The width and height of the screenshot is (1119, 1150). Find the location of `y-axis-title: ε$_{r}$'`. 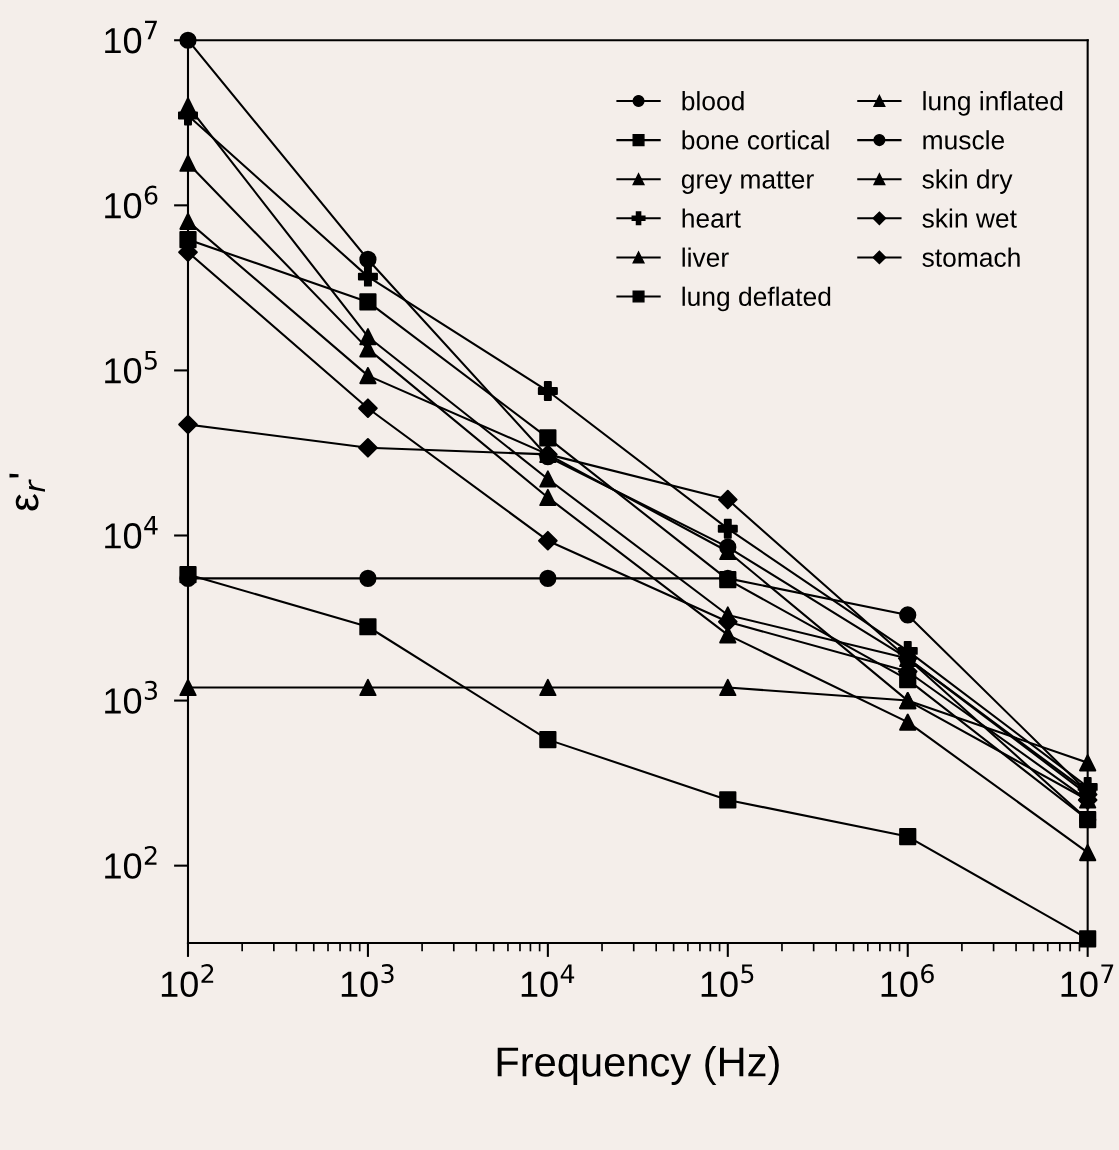

y-axis-title: ε$_{r}$' is located at coordinates (27, 492).